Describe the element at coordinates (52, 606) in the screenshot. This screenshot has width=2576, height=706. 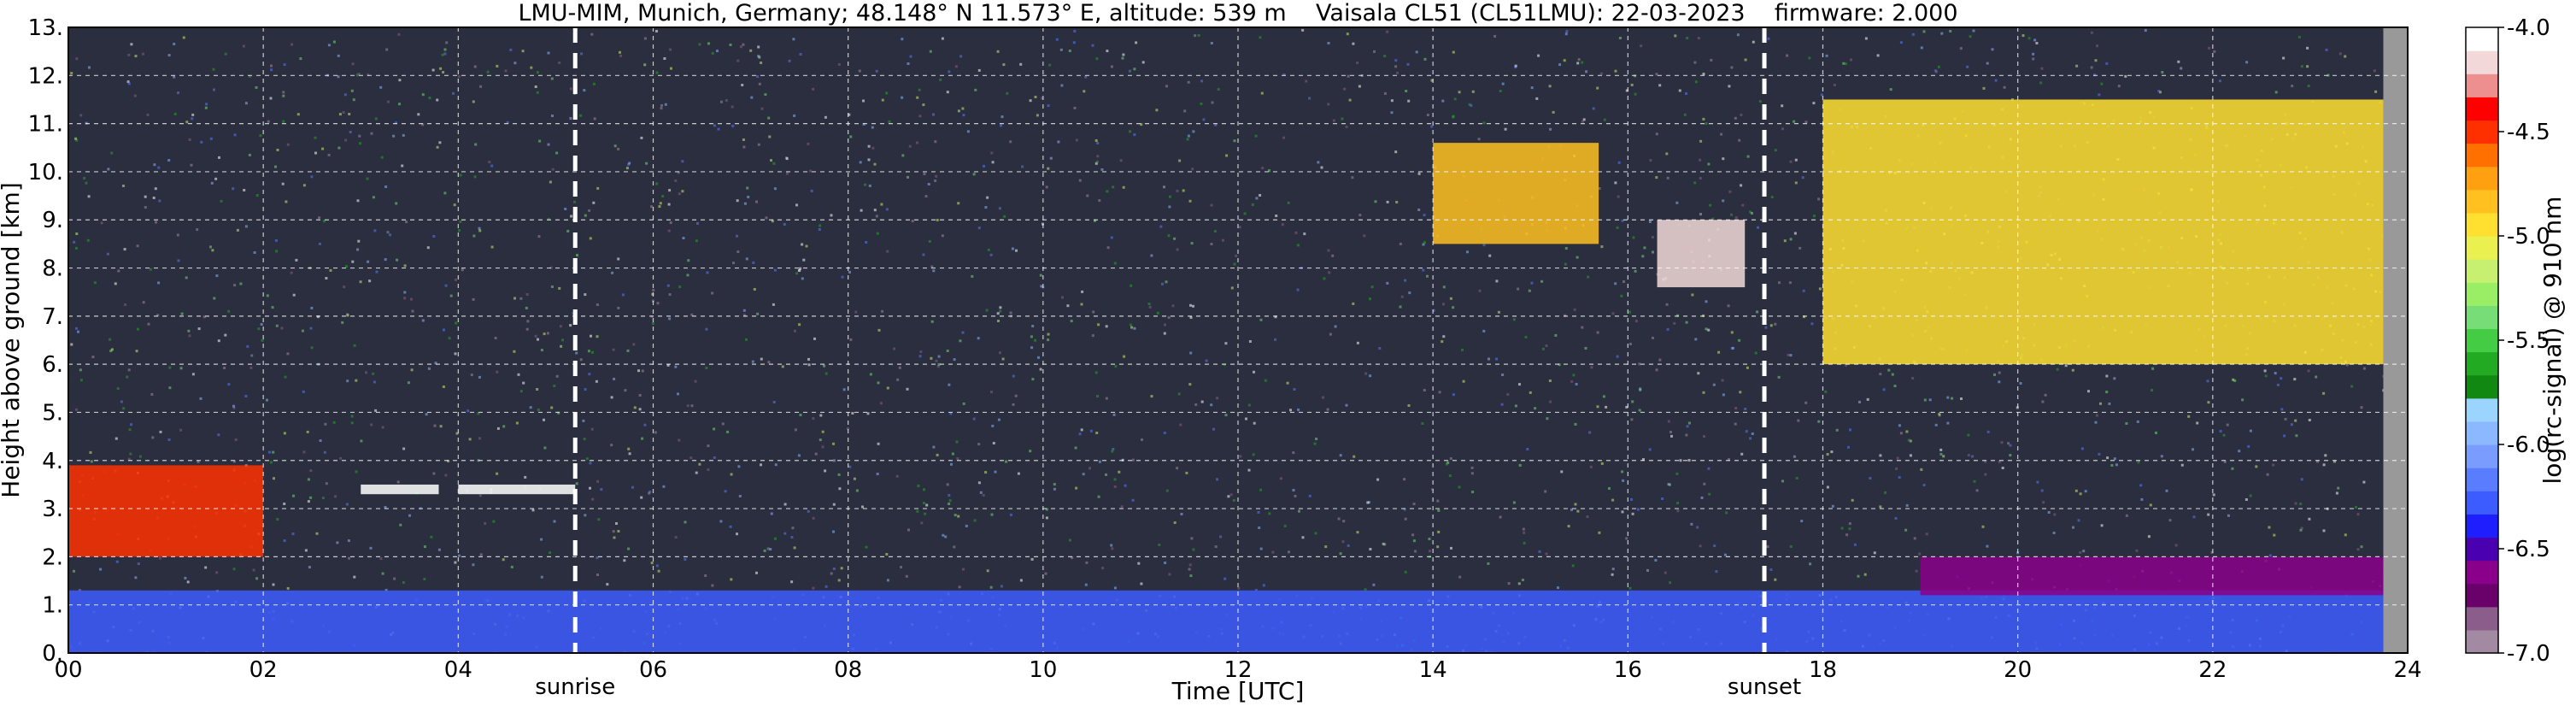
I see `y-tick-label: 1.` at that location.